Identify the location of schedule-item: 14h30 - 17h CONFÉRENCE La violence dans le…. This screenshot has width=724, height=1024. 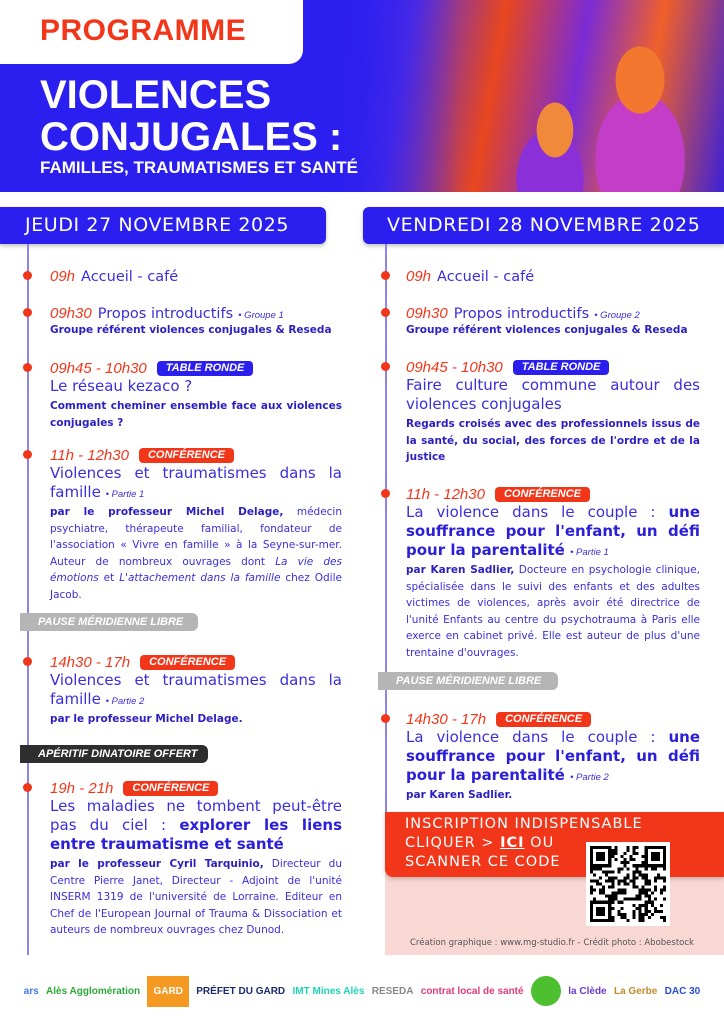
(553, 756).